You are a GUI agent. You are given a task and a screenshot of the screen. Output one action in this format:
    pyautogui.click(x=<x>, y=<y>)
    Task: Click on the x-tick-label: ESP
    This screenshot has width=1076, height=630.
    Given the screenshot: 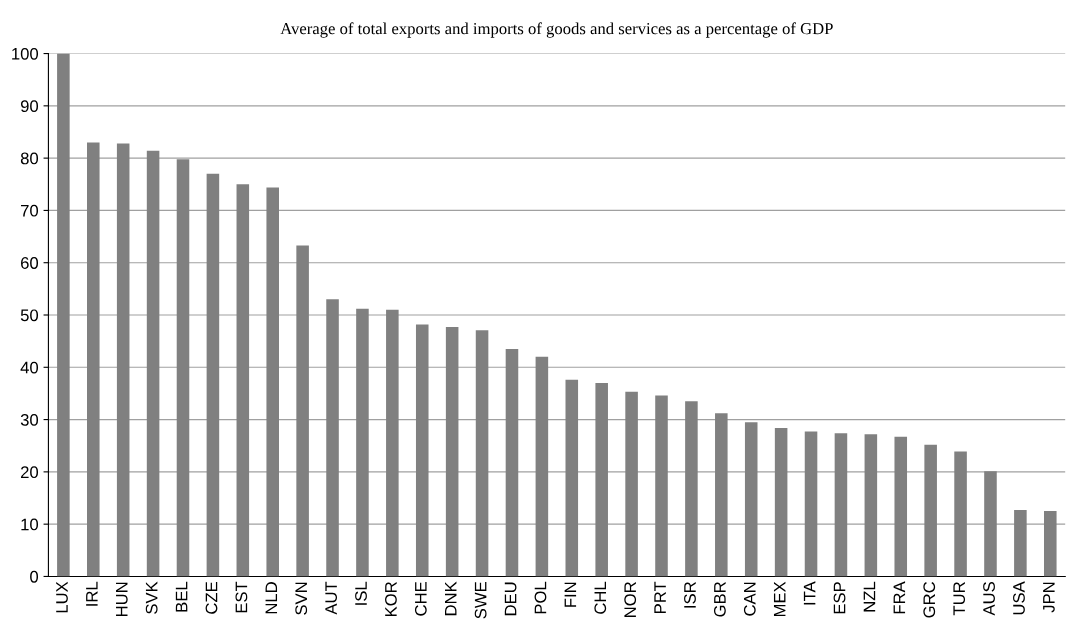 What is the action you would take?
    pyautogui.click(x=839, y=598)
    